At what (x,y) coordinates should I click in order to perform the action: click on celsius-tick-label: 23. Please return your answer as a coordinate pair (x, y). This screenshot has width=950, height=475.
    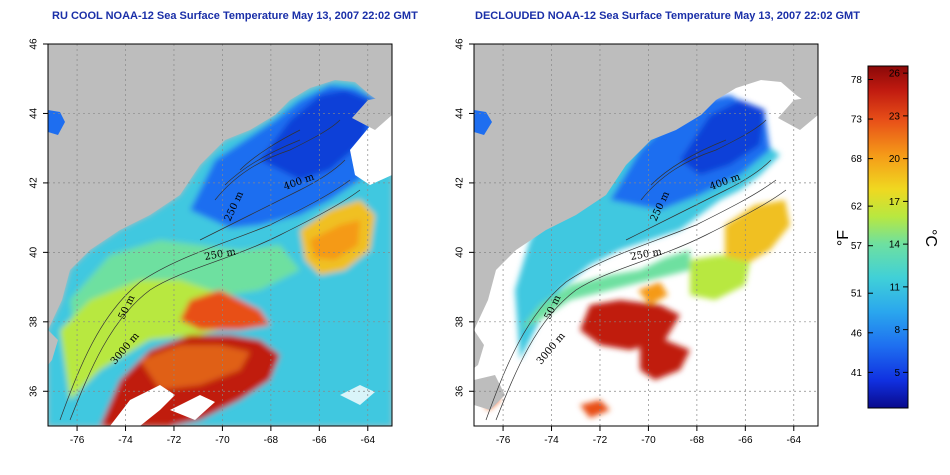
    Looking at the image, I should click on (895, 116).